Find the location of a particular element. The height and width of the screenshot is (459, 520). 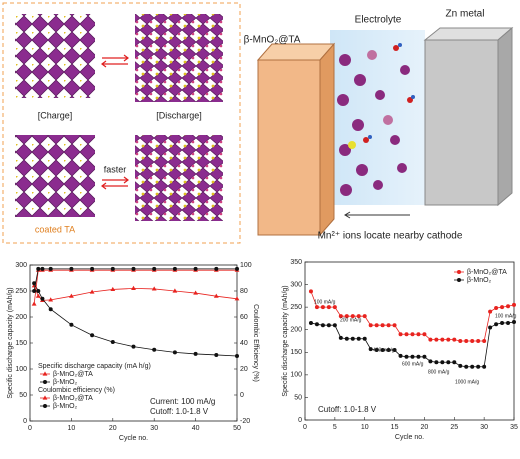

ions is located at coordinates (373, 123).